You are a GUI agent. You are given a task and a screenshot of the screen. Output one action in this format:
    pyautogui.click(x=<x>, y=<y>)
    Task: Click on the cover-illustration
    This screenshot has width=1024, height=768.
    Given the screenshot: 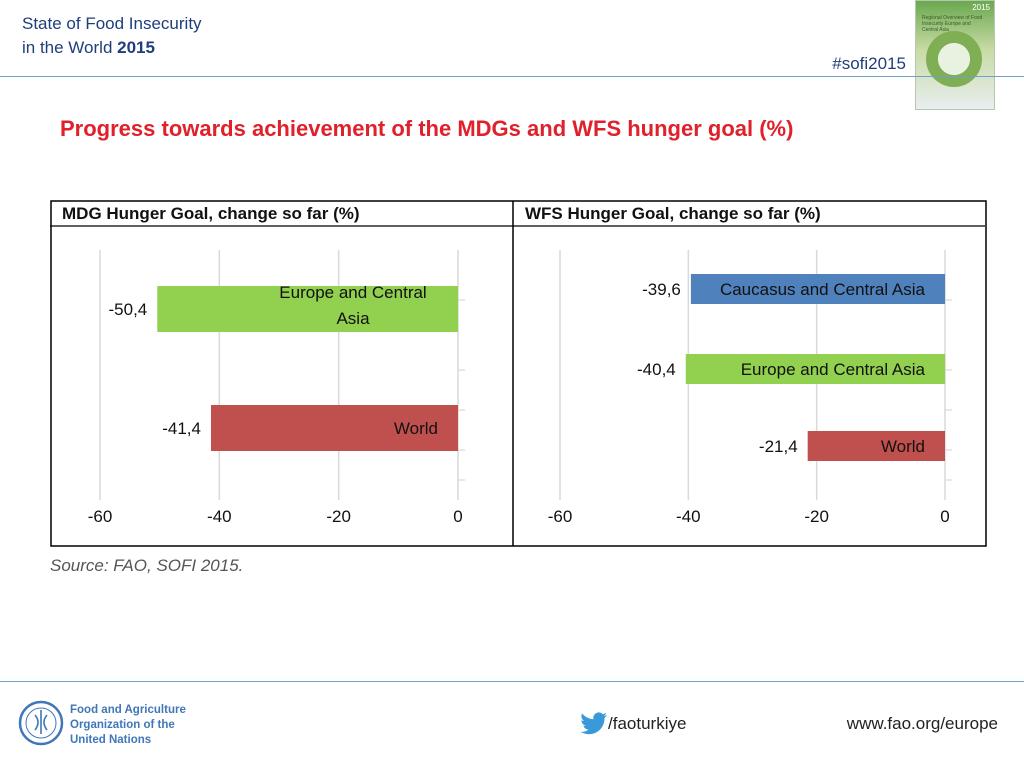 What is the action you would take?
    pyautogui.click(x=954, y=59)
    